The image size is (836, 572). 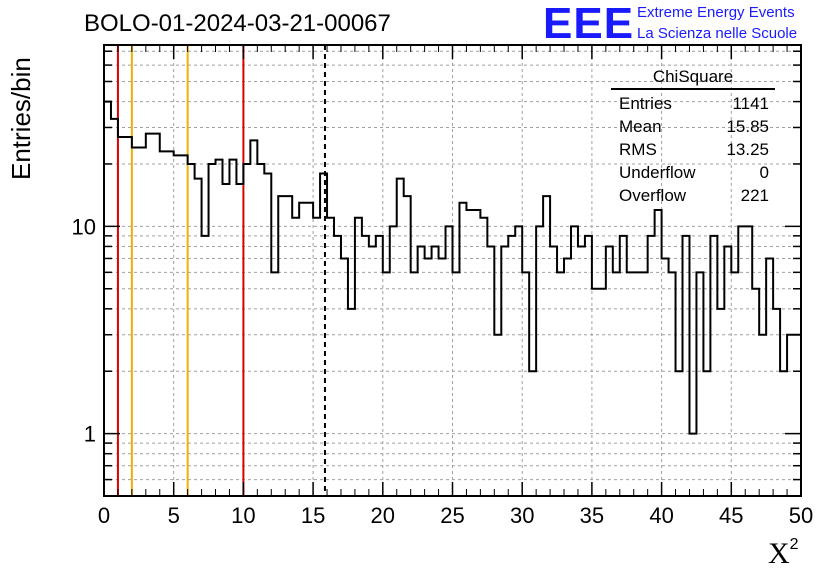 I want to click on stats-label: Underflow, so click(x=657, y=172).